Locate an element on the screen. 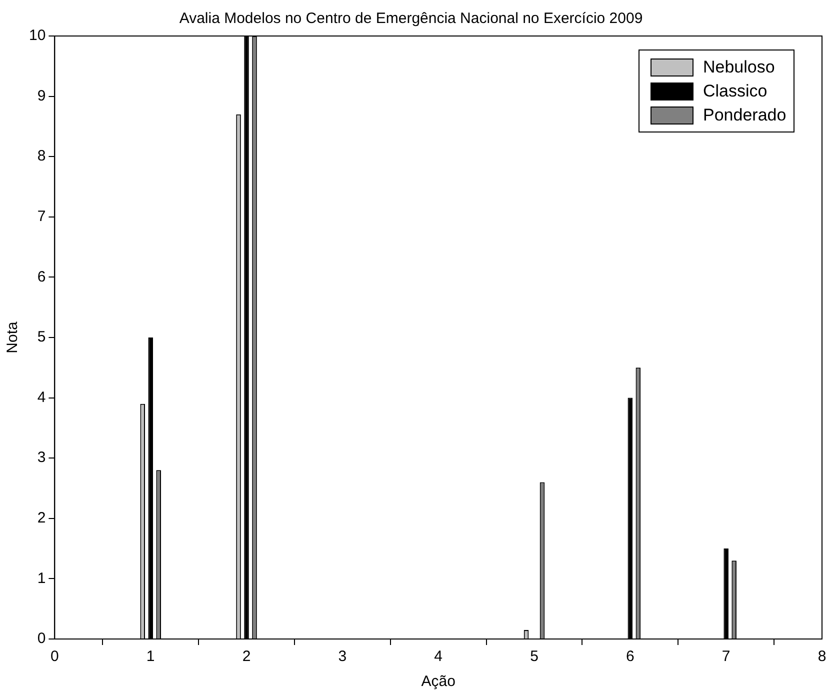  legend-label: Ponderado is located at coordinates (744, 115).